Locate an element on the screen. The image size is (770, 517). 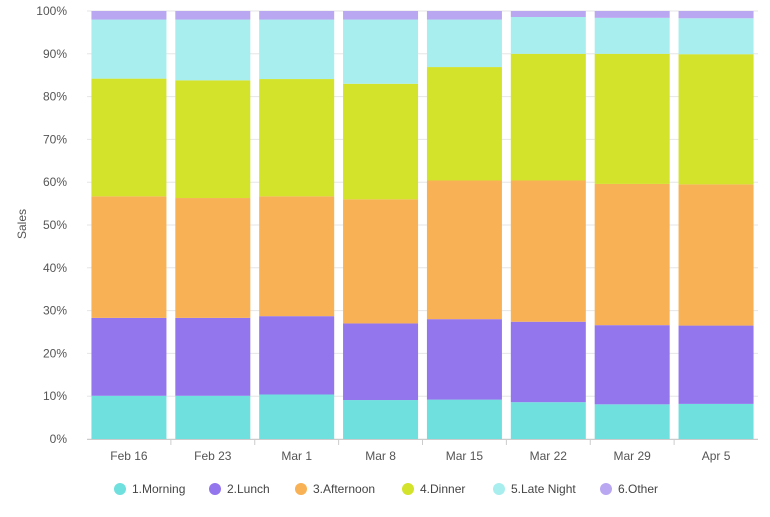
x-tick-label: Mar 29 is located at coordinates (633, 456).